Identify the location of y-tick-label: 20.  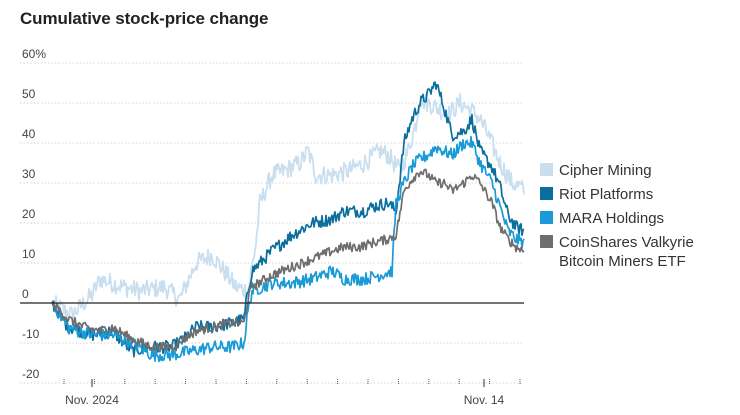
(29, 214).